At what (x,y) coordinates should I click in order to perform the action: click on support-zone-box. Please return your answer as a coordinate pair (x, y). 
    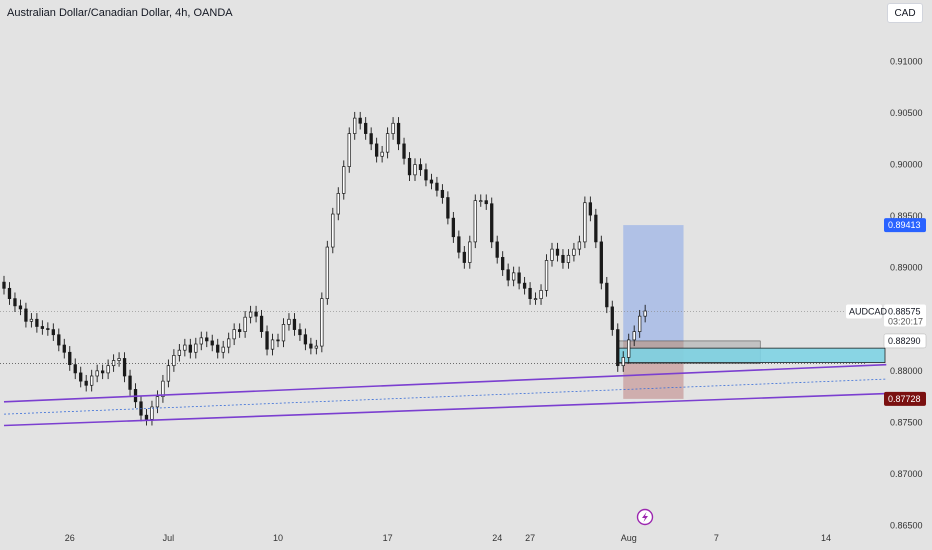
    Looking at the image, I should click on (751, 355).